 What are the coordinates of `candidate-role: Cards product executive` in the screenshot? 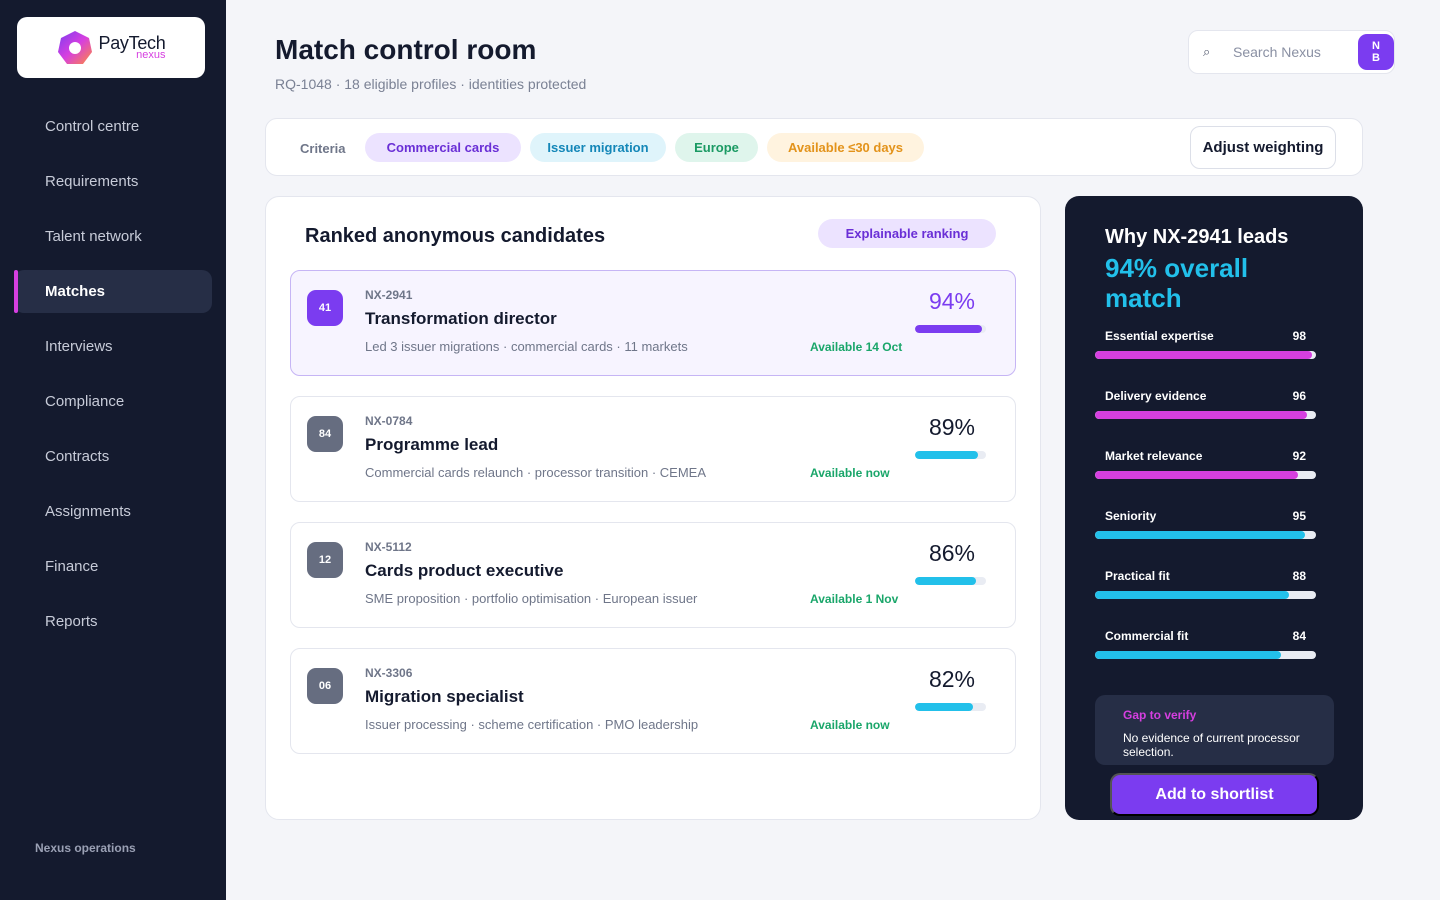 It's located at (464, 570).